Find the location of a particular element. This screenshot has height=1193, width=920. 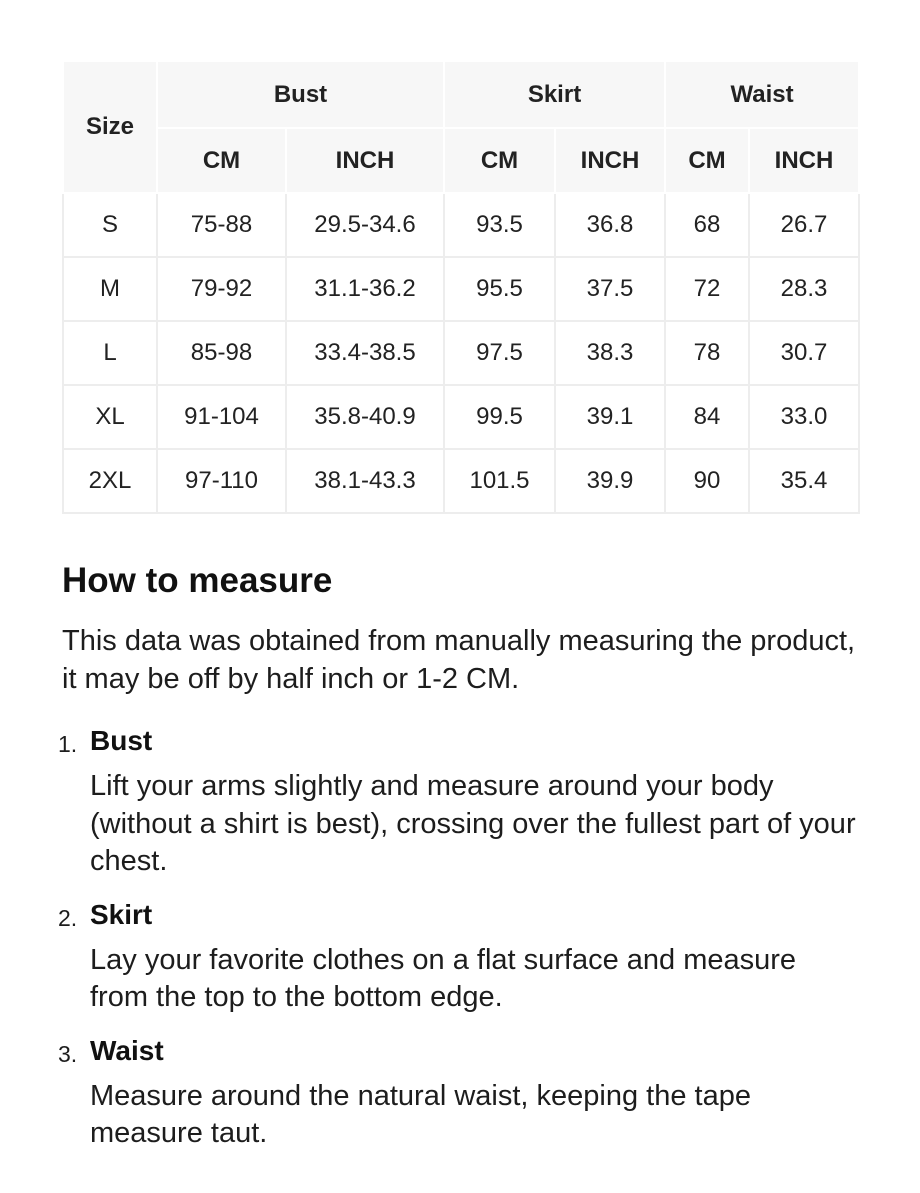

cell-waist-inch: 35.4 is located at coordinates (804, 481).